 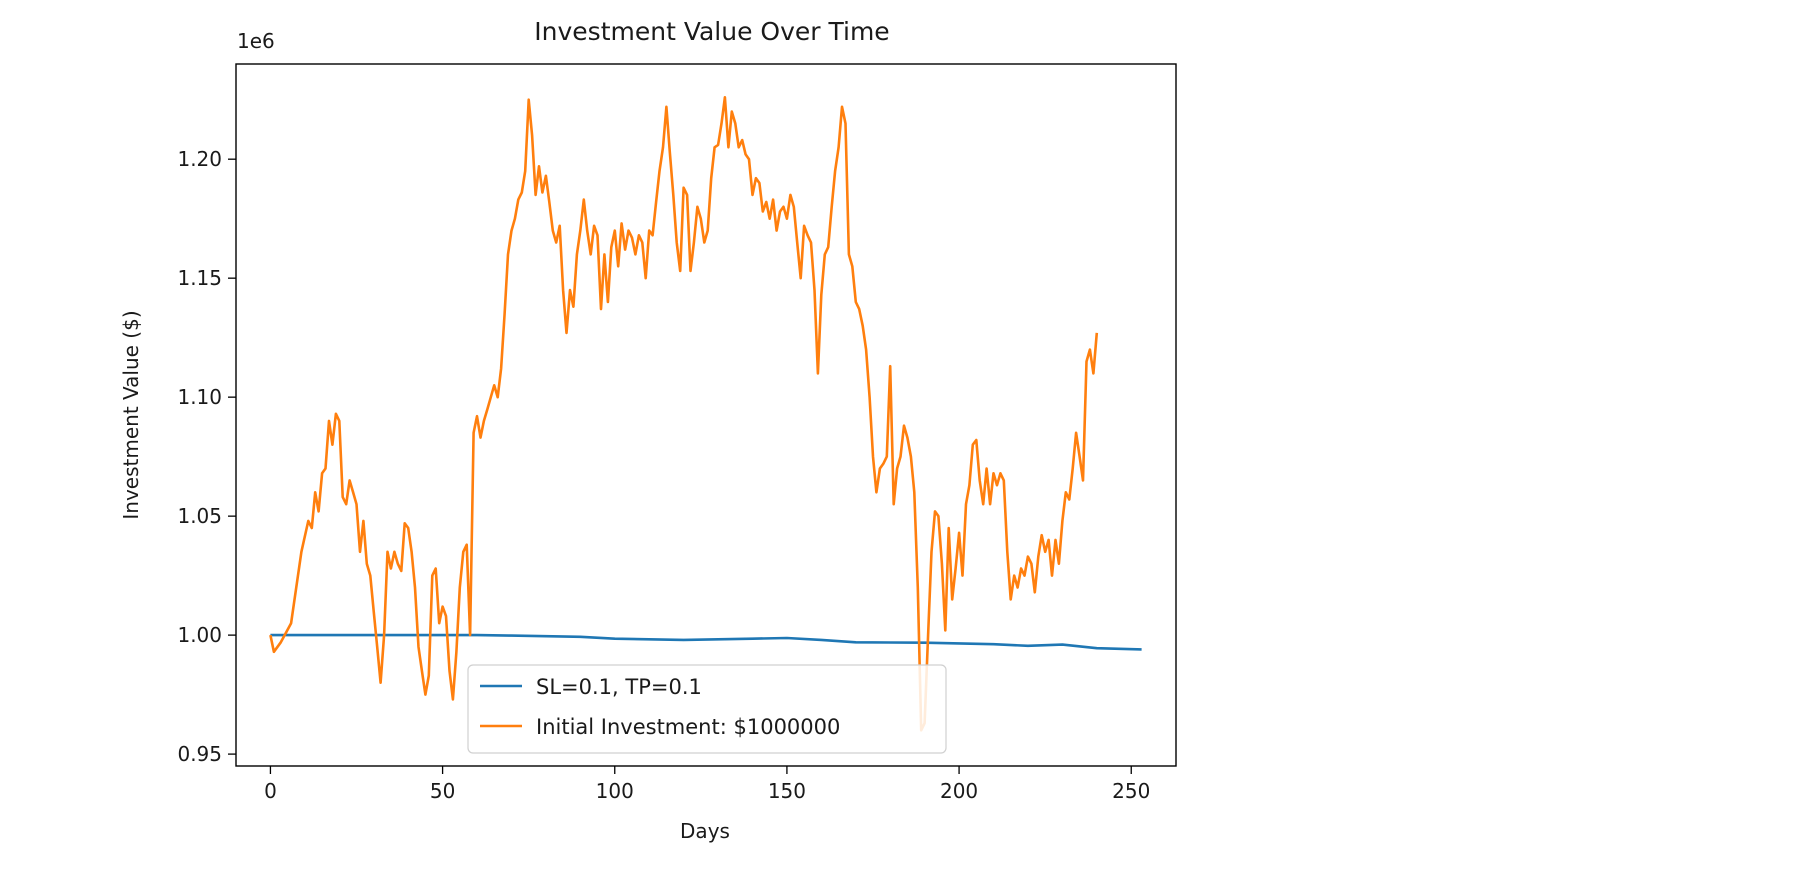 What do you see at coordinates (1131, 791) in the screenshot?
I see `x-tick-label: 250` at bounding box center [1131, 791].